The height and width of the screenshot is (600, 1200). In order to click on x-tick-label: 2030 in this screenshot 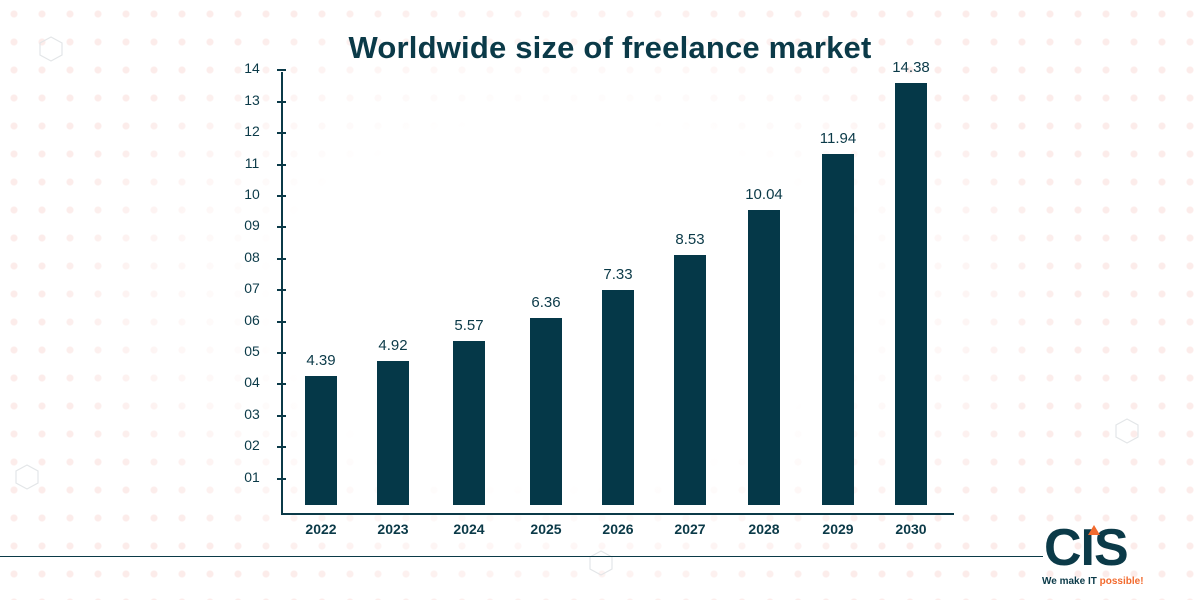, I will do `click(911, 529)`.